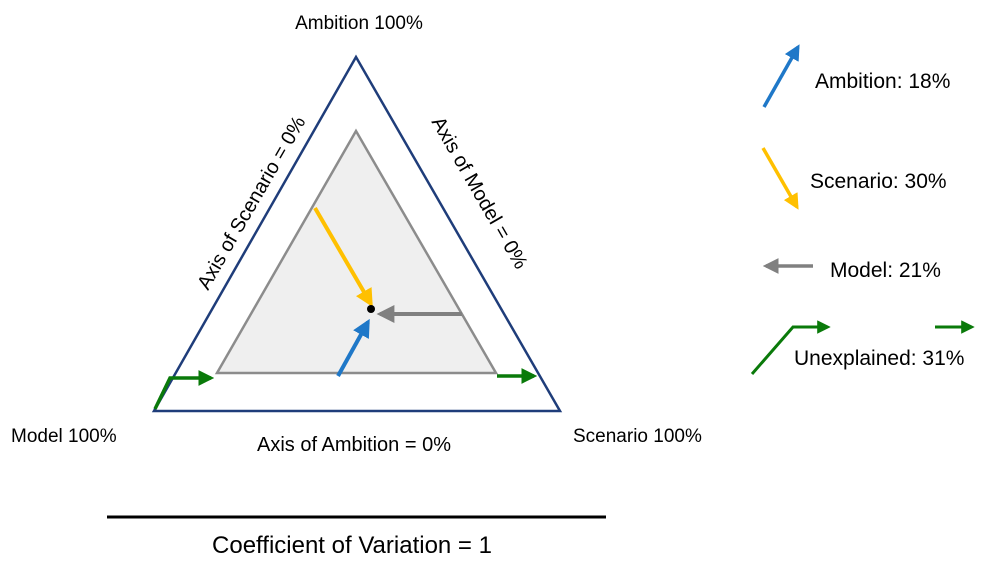 This screenshot has height=577, width=1006. What do you see at coordinates (353, 347) in the screenshot?
I see `ambition-arrow` at bounding box center [353, 347].